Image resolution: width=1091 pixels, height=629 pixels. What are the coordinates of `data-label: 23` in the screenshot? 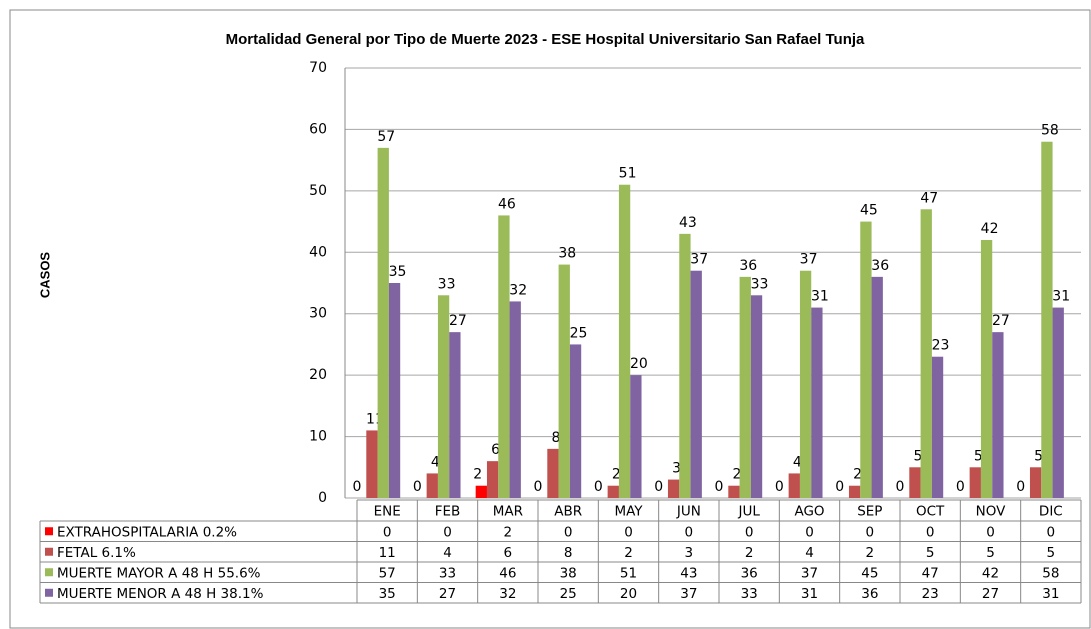 It's located at (941, 346).